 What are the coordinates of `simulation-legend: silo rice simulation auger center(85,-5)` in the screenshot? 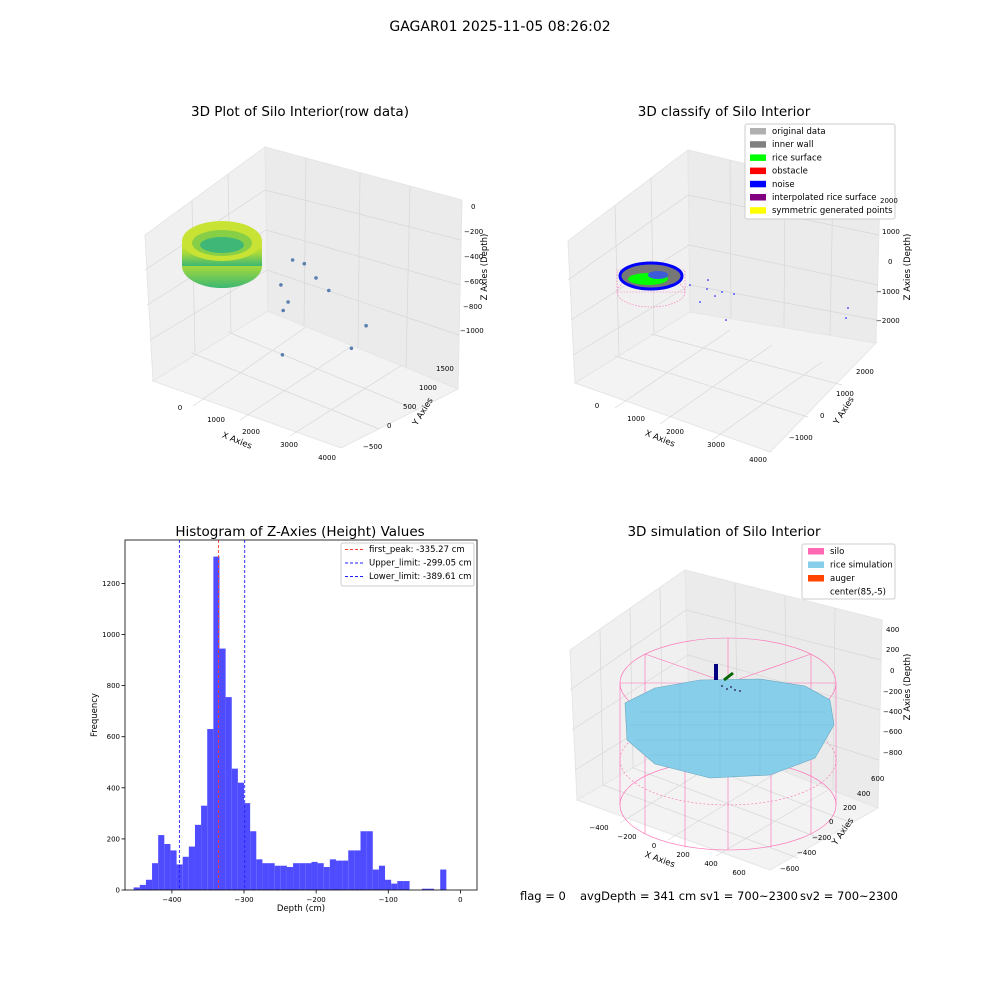 It's located at (848, 571).